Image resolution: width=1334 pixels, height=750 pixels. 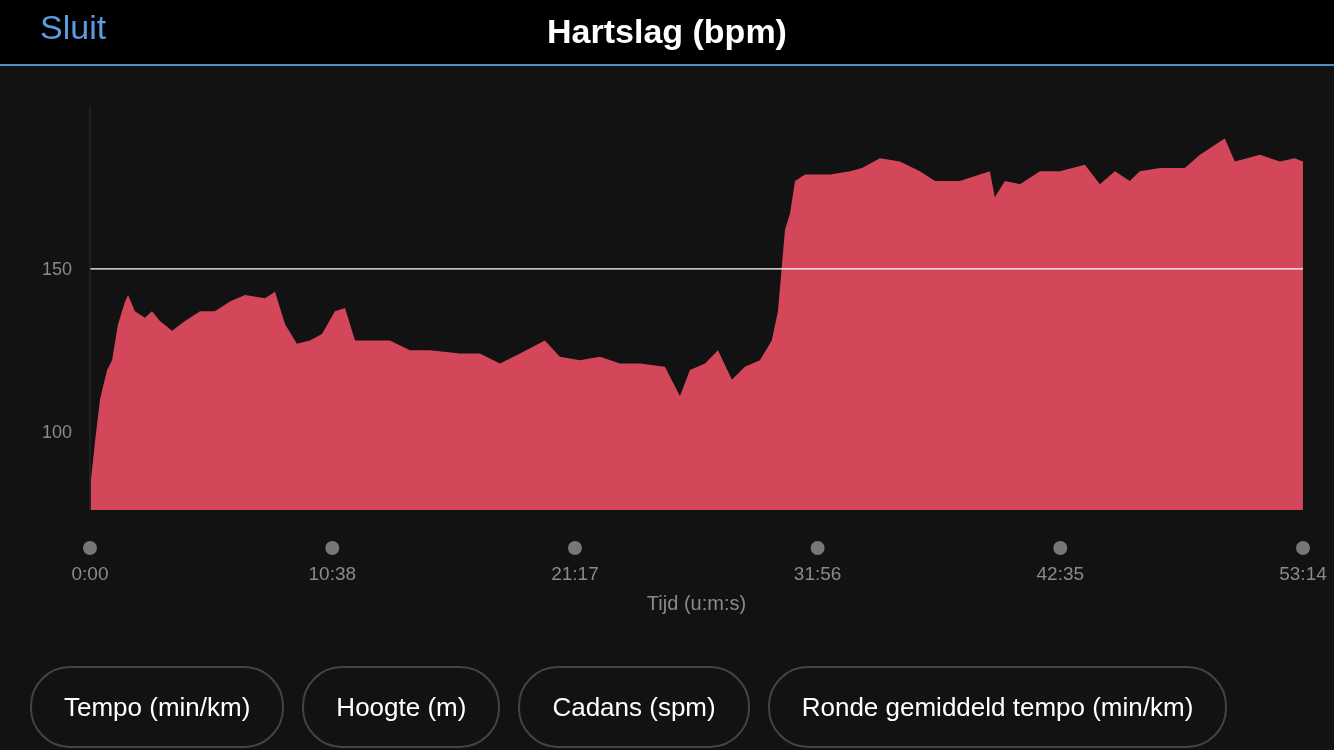 I want to click on x-tick-label: 42:35, so click(x=1060, y=573).